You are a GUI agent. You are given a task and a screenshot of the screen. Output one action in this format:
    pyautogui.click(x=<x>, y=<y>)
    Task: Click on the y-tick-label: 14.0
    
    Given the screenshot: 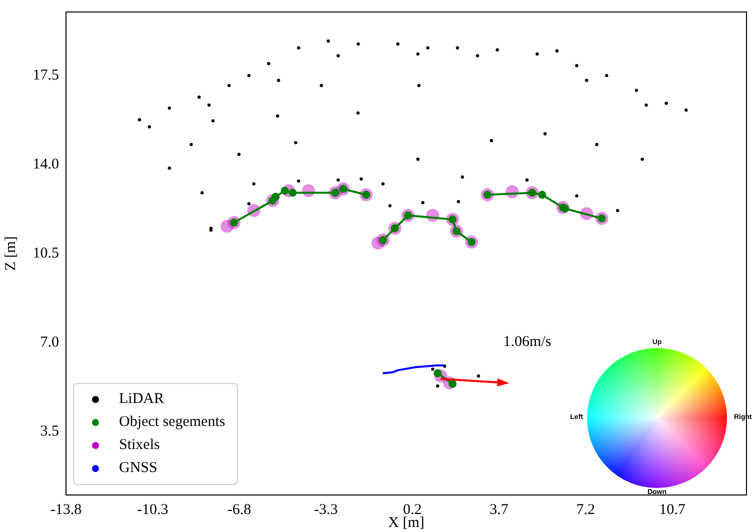 What is the action you would take?
    pyautogui.click(x=45, y=164)
    